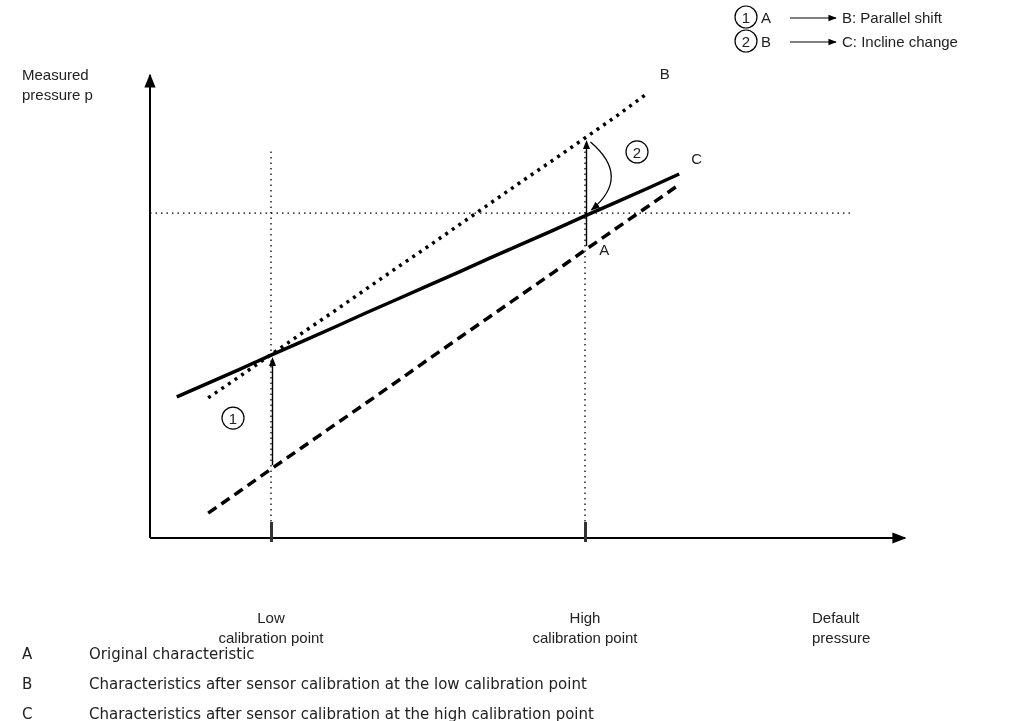 This screenshot has height=721, width=1018. I want to click on series-label: A, so click(604, 249).